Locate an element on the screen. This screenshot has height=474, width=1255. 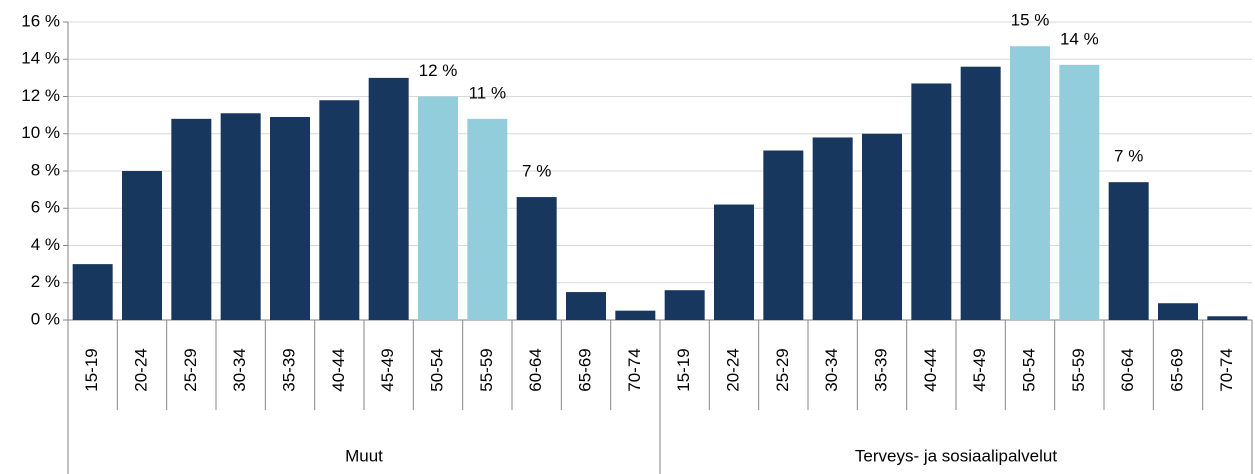
group-label: Terveys- ja sosiaalipalvelut is located at coordinates (956, 455).